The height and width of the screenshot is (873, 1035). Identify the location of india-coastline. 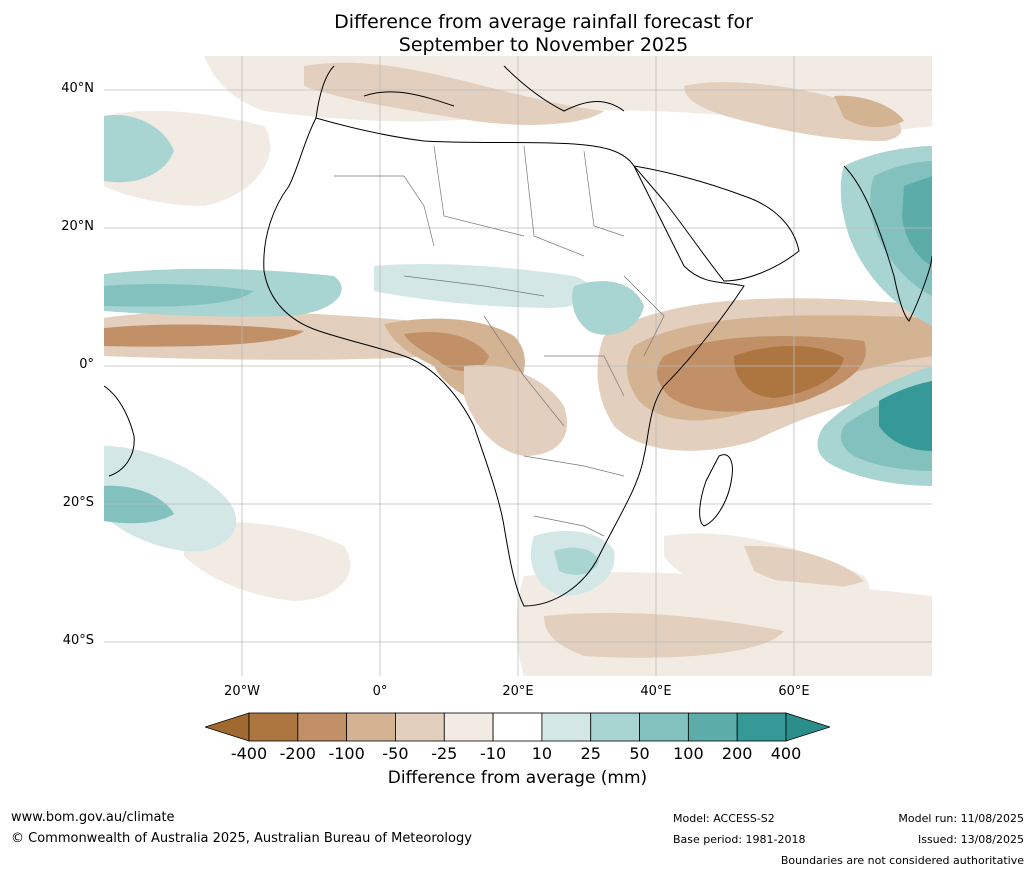
(887, 243).